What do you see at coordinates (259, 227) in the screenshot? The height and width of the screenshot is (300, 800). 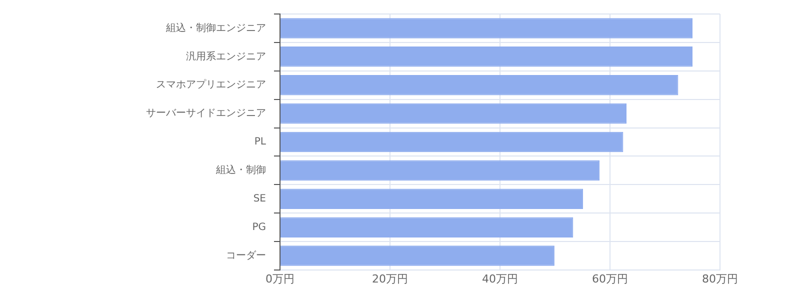 I see `y-tick-label: PG` at bounding box center [259, 227].